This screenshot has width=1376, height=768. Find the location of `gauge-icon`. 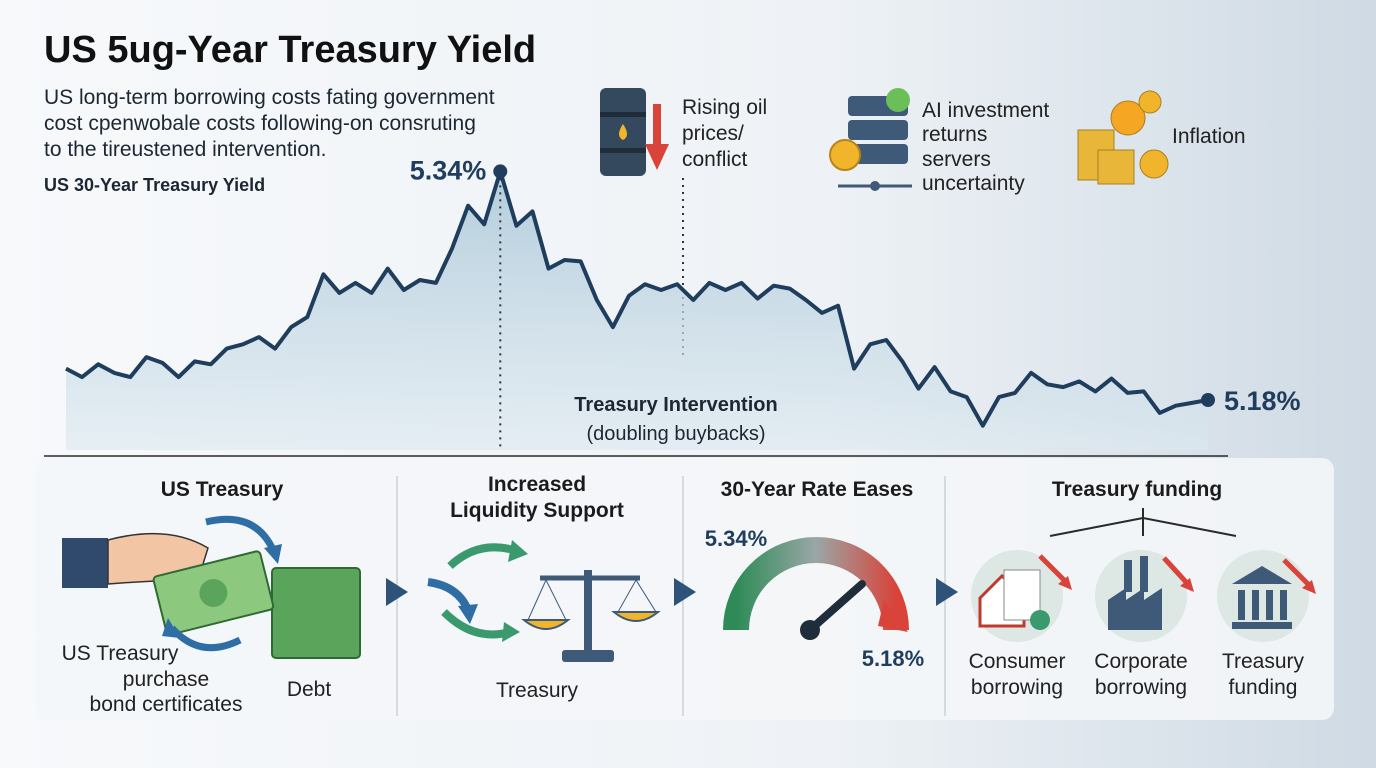

gauge-icon is located at coordinates (816, 588).